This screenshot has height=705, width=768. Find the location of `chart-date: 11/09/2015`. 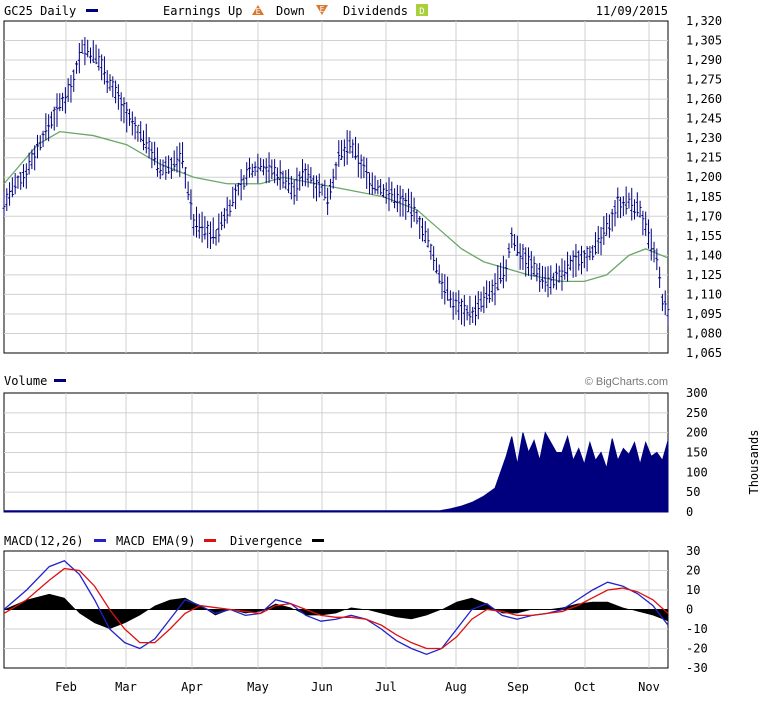

chart-date: 11/09/2015 is located at coordinates (632, 11).